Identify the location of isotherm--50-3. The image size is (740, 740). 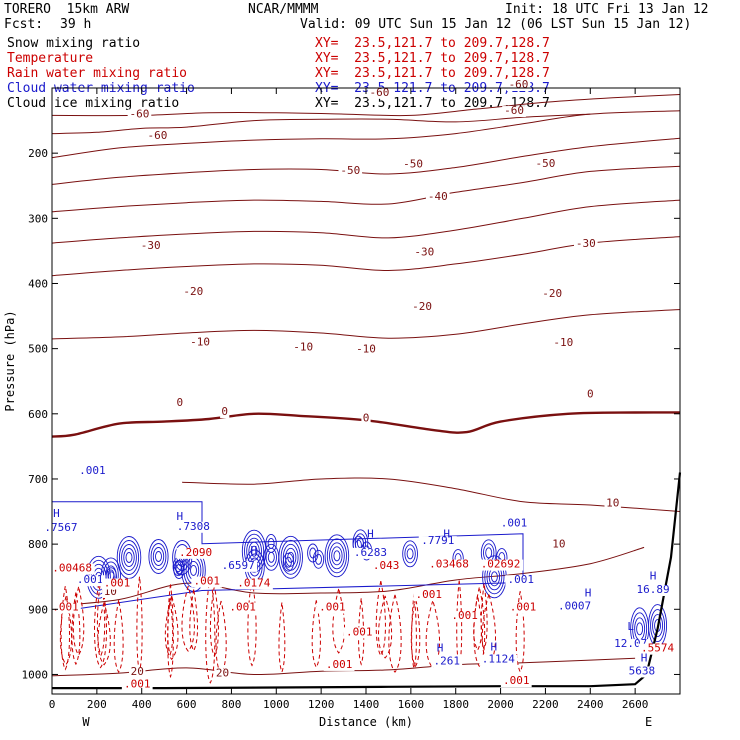
(366, 161).